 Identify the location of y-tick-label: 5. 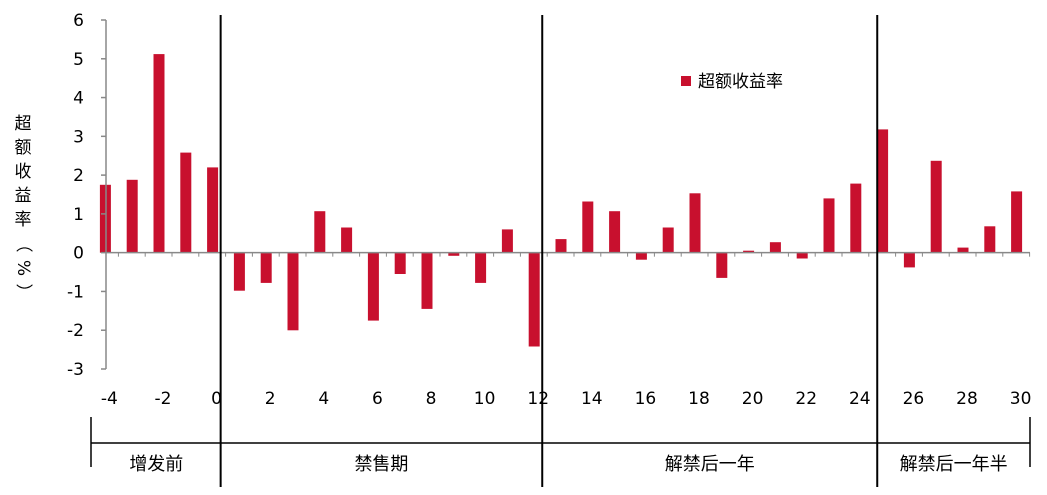
(78, 60).